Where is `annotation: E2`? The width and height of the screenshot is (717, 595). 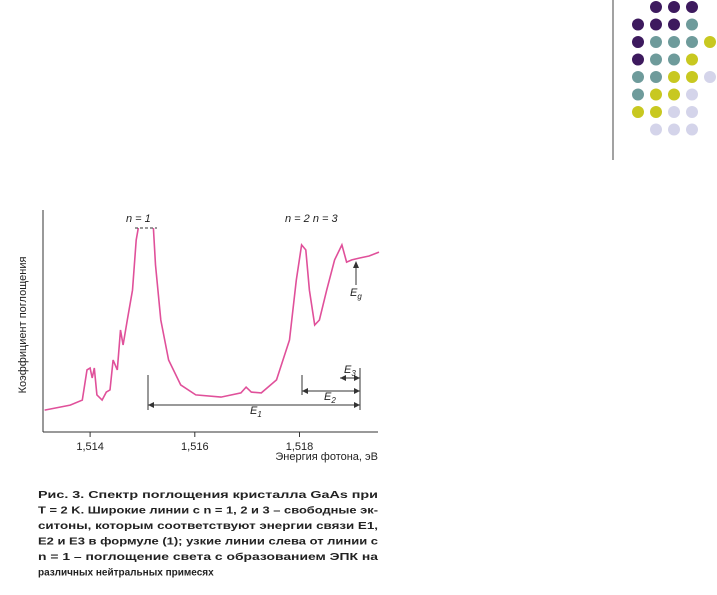 annotation: E2 is located at coordinates (330, 398).